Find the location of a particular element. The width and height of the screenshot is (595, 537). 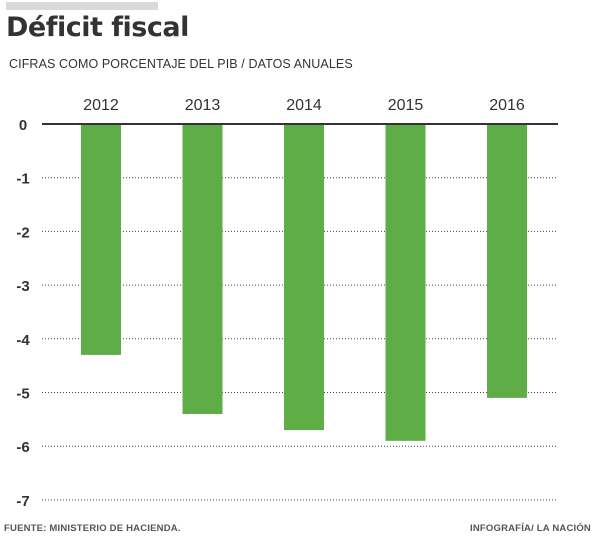

bar-2016 is located at coordinates (507, 261).